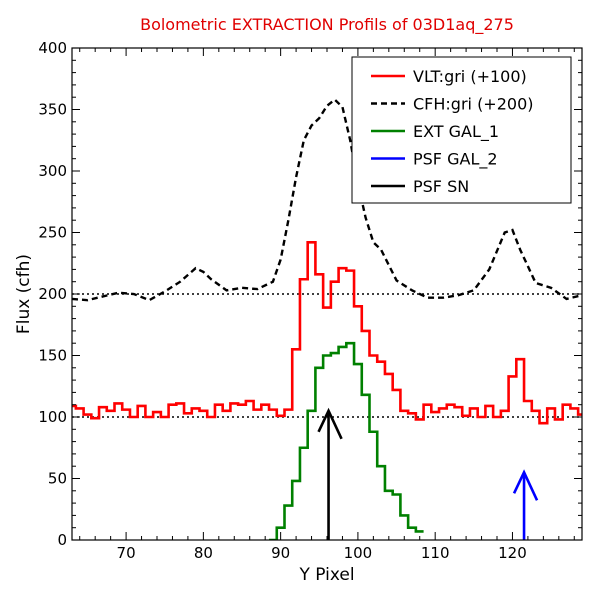 The image size is (600, 600). I want to click on y-tick-label-150: 150, so click(52, 356).